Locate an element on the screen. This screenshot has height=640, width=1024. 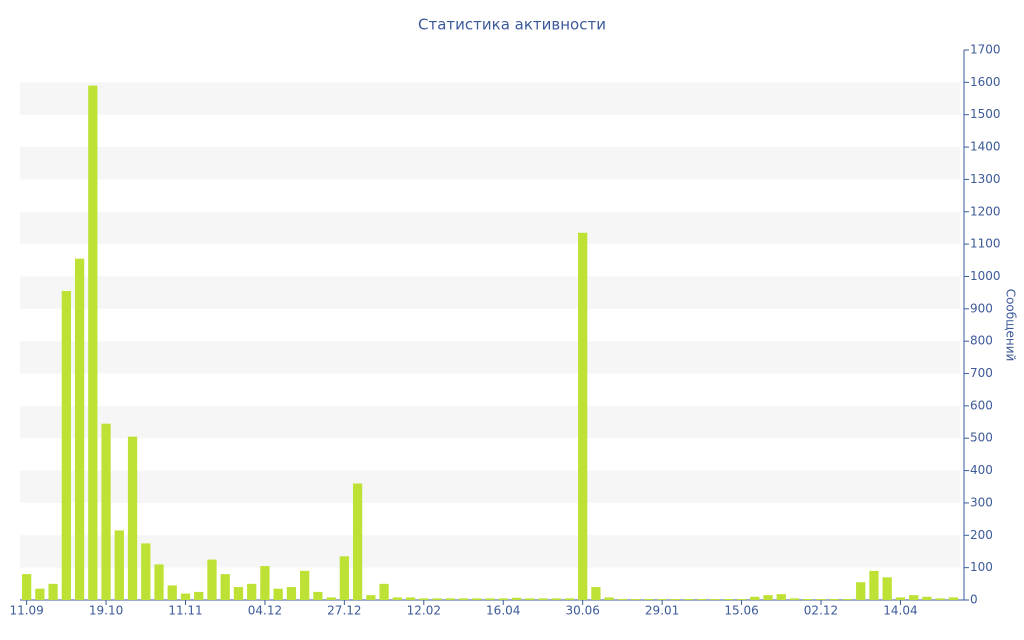
x-tick-label: 27.12 is located at coordinates (344, 611).